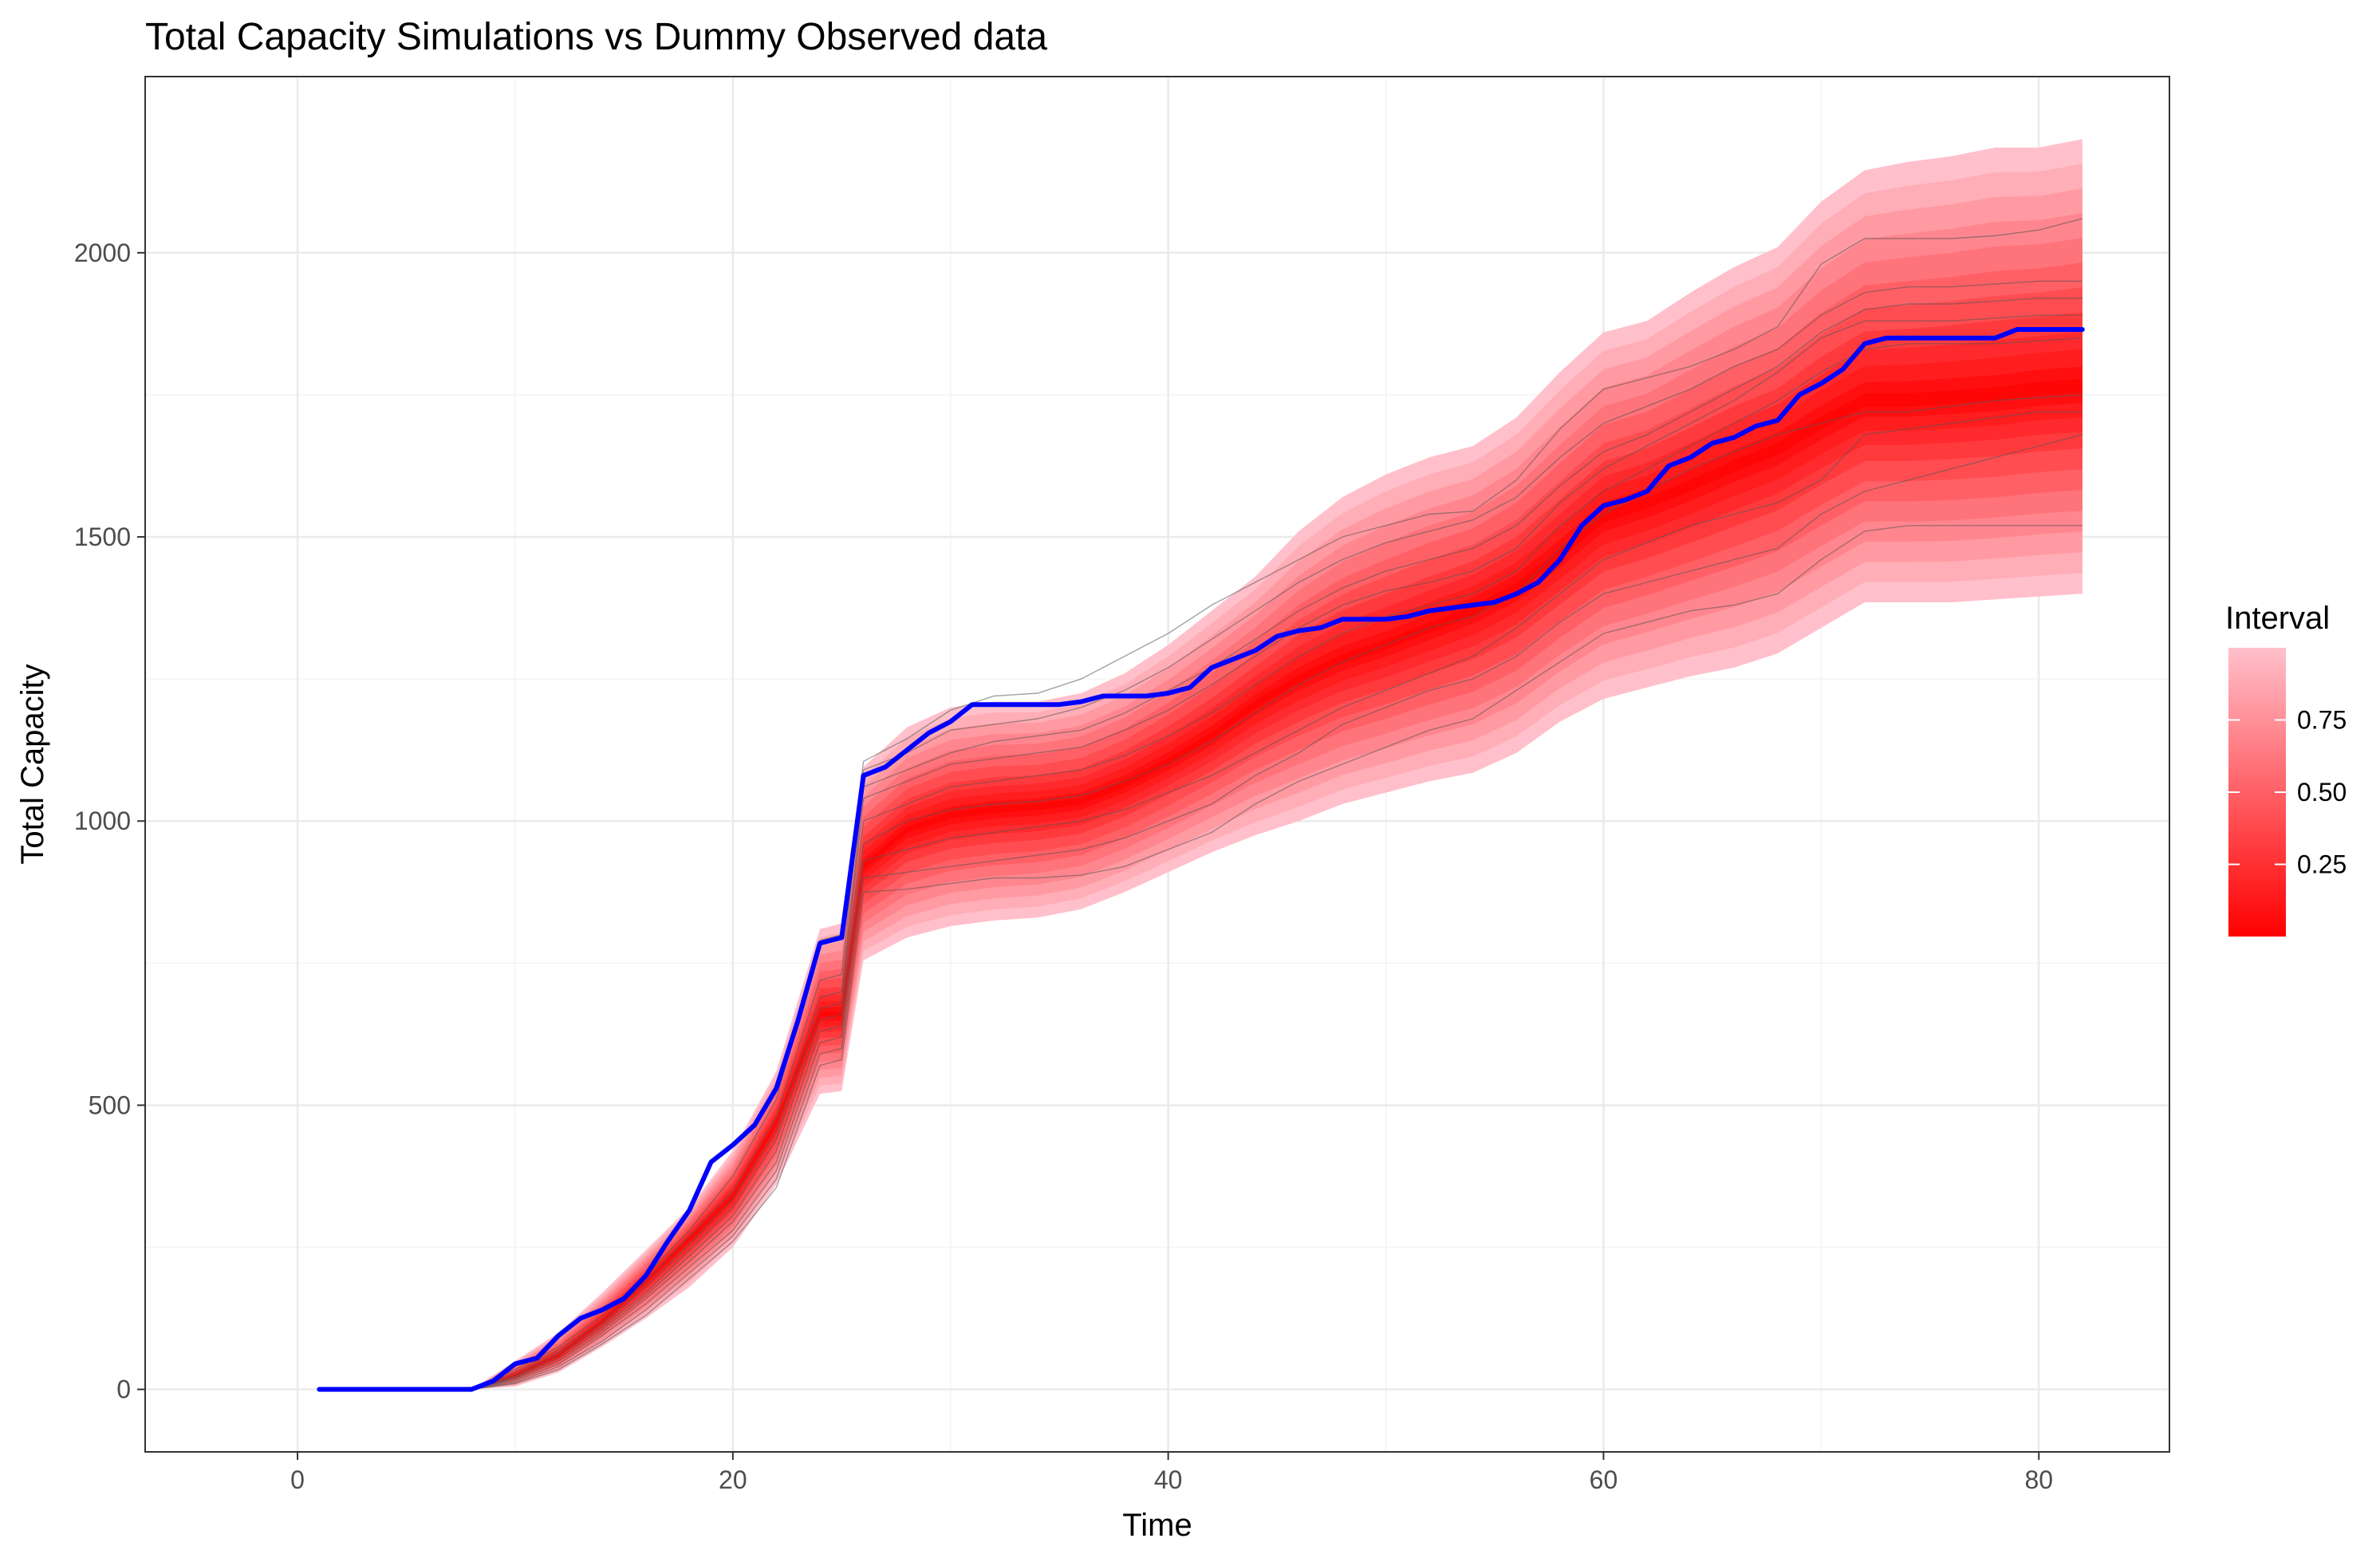 The image size is (2380, 1550). I want to click on y-tick-label: 0, so click(123, 1390).